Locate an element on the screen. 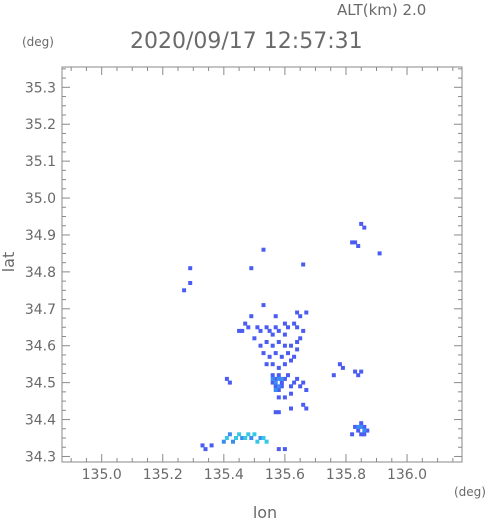  chart-title: 2020/09/17 12:57:31 is located at coordinates (246, 41).